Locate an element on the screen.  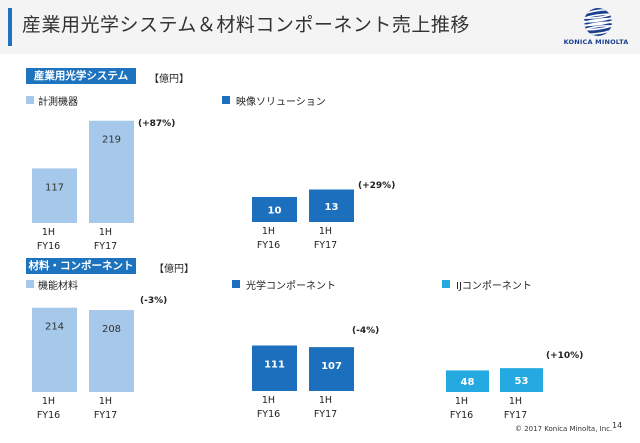
page-number: 14 is located at coordinates (617, 425).